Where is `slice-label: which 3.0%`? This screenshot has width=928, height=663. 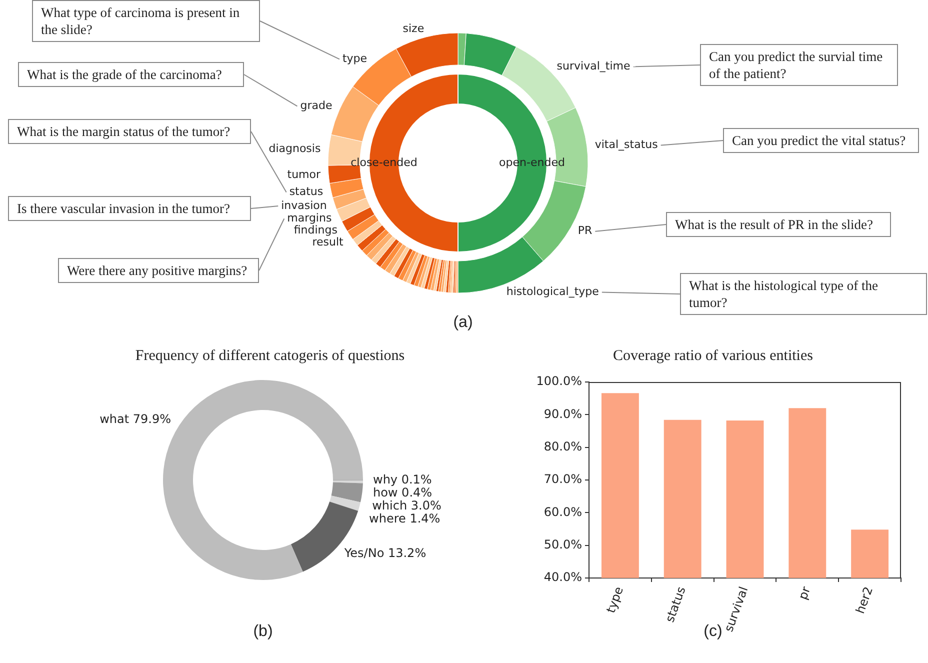 slice-label: which 3.0% is located at coordinates (407, 505).